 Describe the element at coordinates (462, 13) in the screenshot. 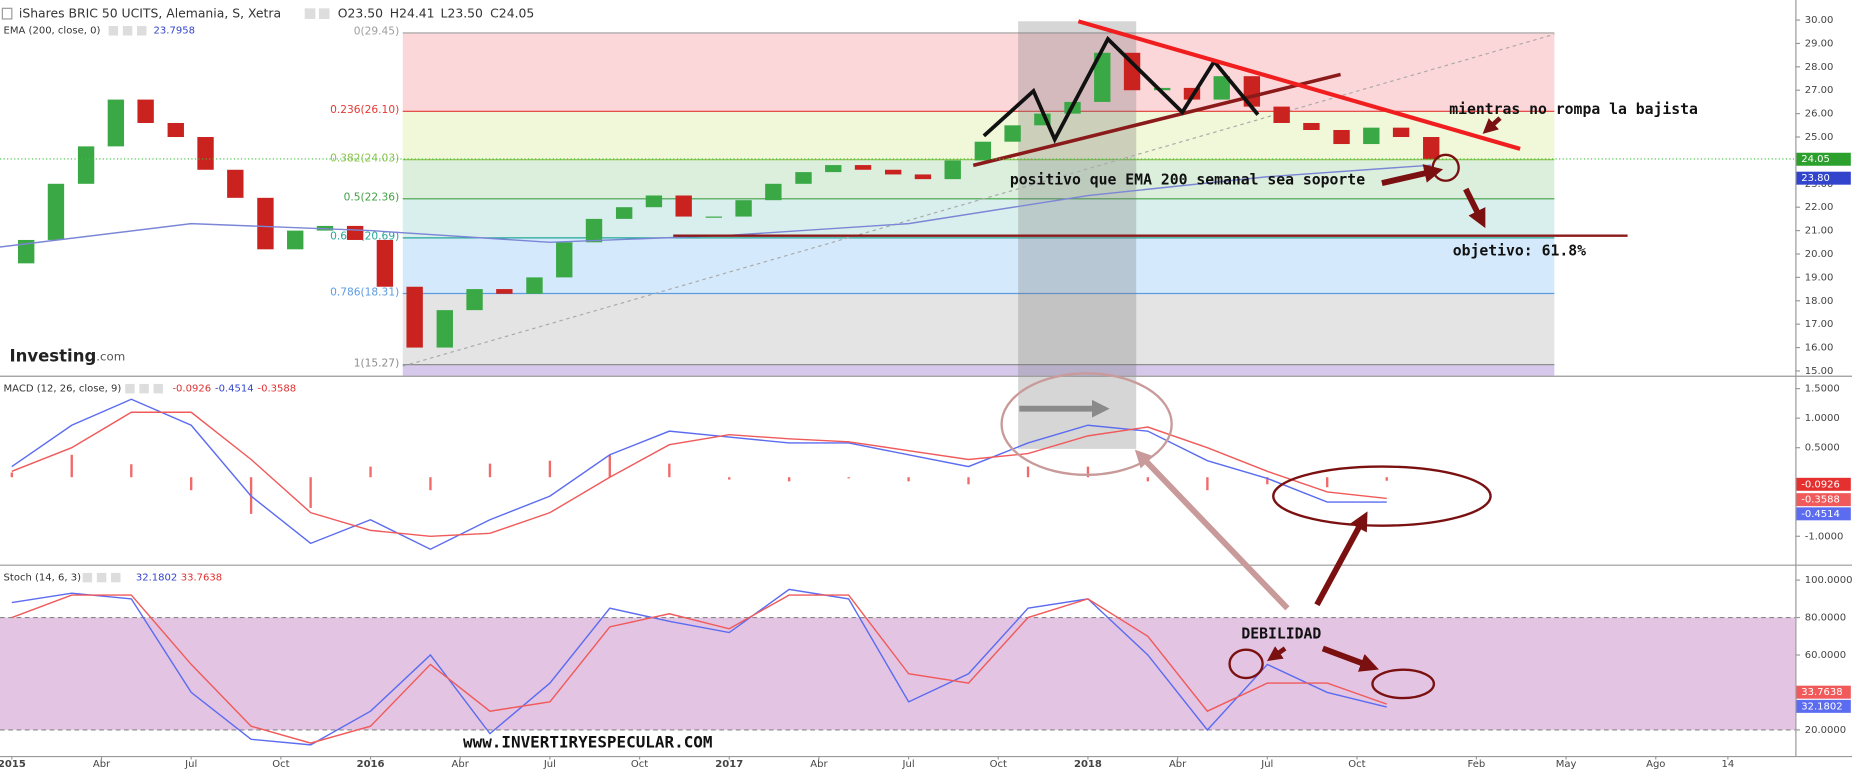

I see `ohlc-low: L23.50` at that location.